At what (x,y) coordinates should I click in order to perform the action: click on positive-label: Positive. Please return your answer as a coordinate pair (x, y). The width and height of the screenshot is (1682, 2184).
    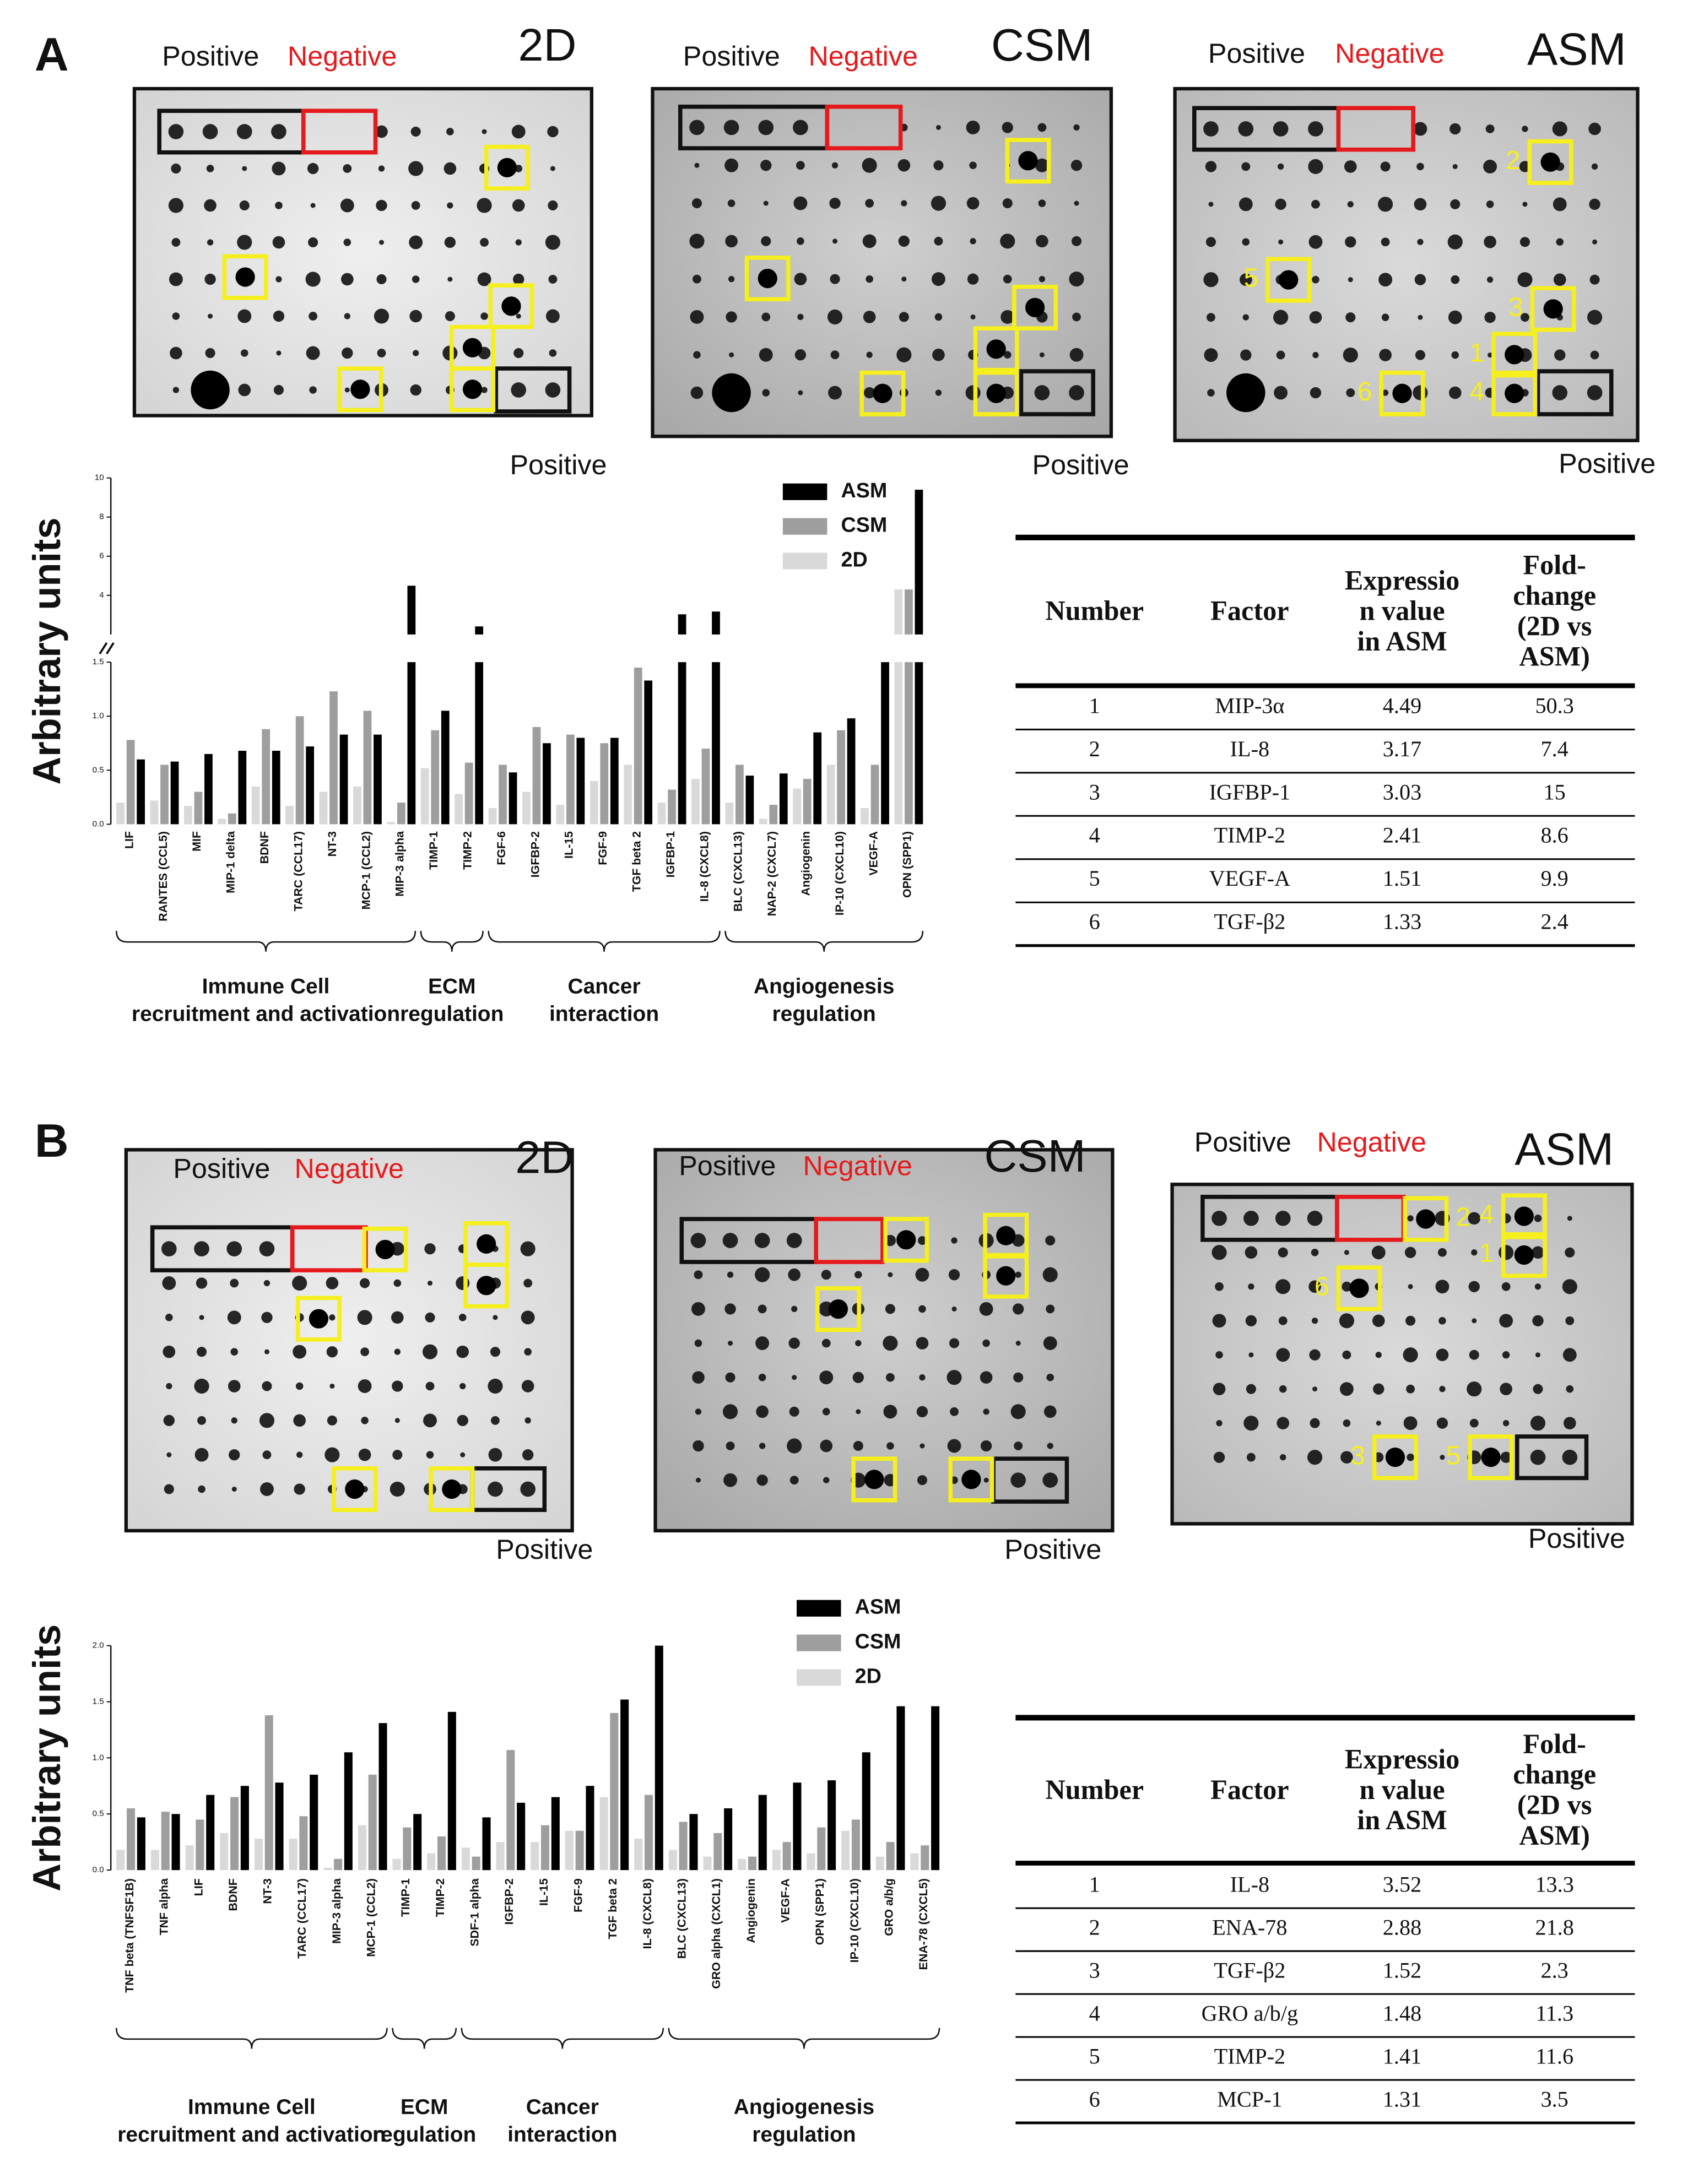
    Looking at the image, I should click on (731, 56).